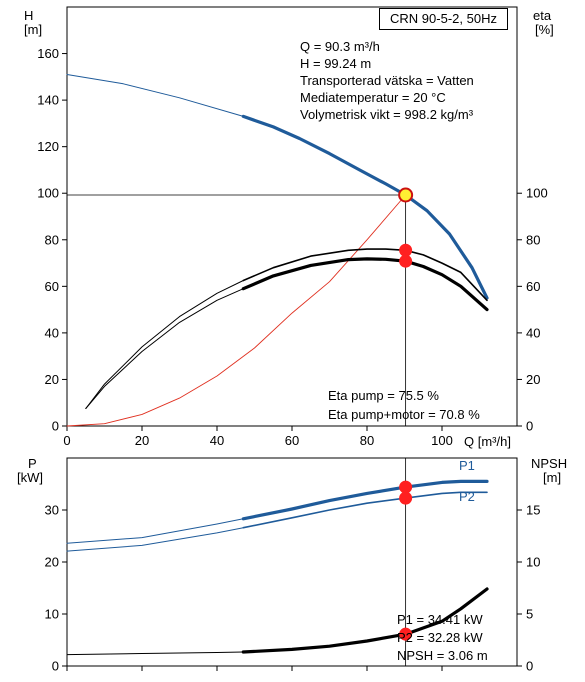 Image resolution: width=585 pixels, height=682 pixels. I want to click on x-tick-label: 0, so click(66, 440).